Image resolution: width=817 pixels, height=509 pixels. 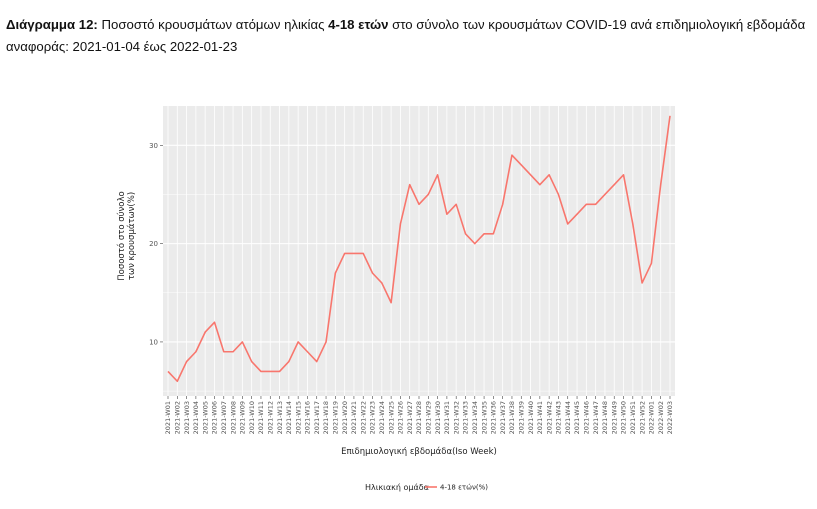 What do you see at coordinates (419, 452) in the screenshot?
I see `x-axis-title: Επιδημιολογική εβδομάδα(Iso Week)` at bounding box center [419, 452].